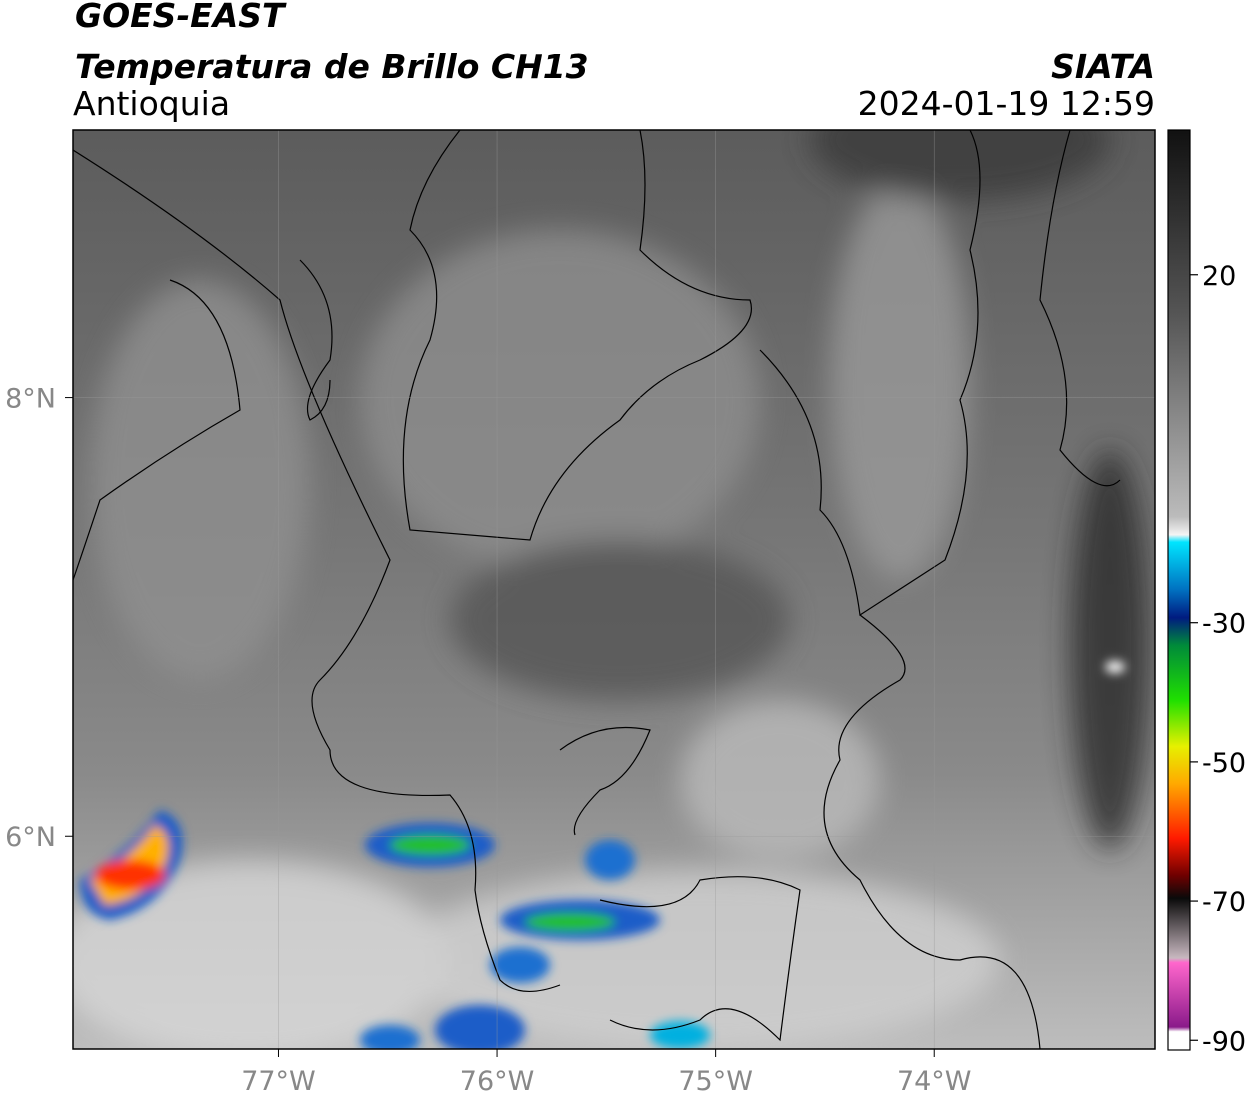 Image resolution: width=1252 pixels, height=1099 pixels. I want to click on lon-tick-label: 77°W, so click(278, 1081).